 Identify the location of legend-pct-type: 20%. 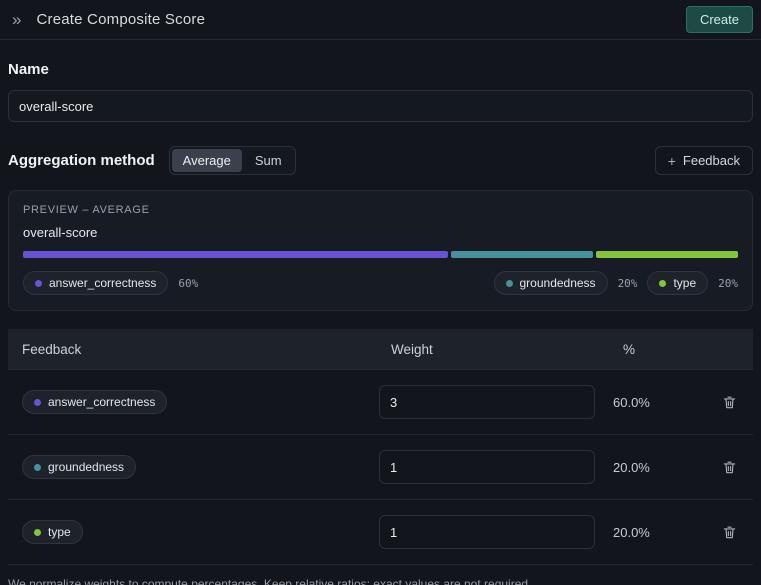
(728, 283).